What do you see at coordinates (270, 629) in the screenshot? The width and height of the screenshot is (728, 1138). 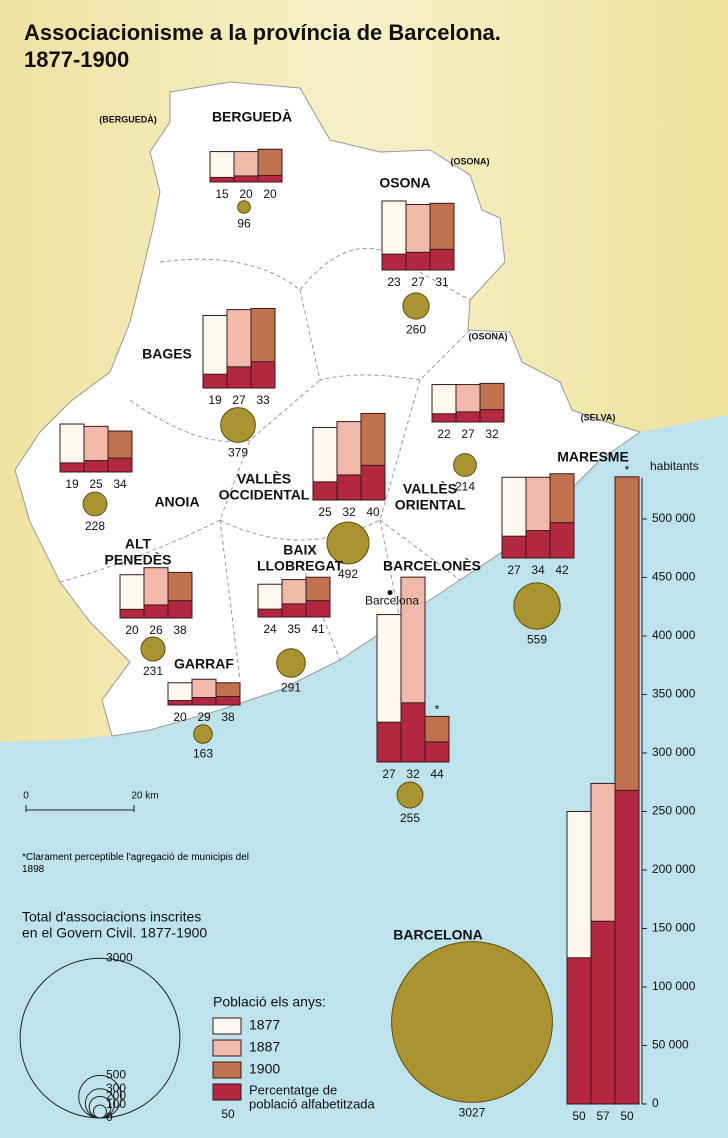 I see `literacy-label: 24` at bounding box center [270, 629].